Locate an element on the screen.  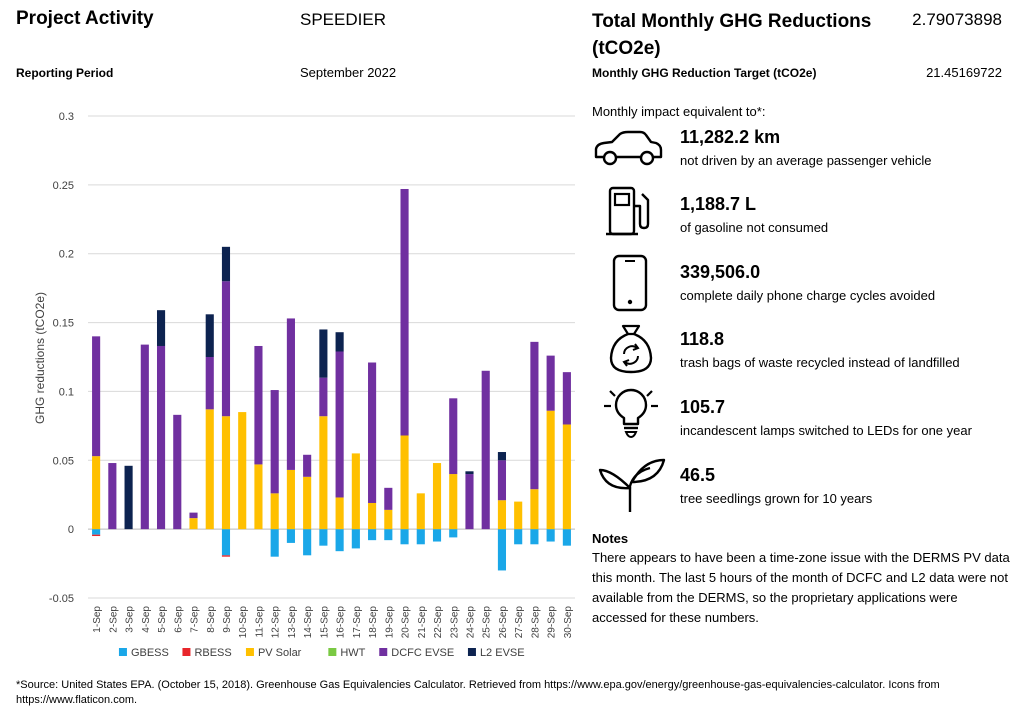
legend-label: L2 EVSE is located at coordinates (502, 653).